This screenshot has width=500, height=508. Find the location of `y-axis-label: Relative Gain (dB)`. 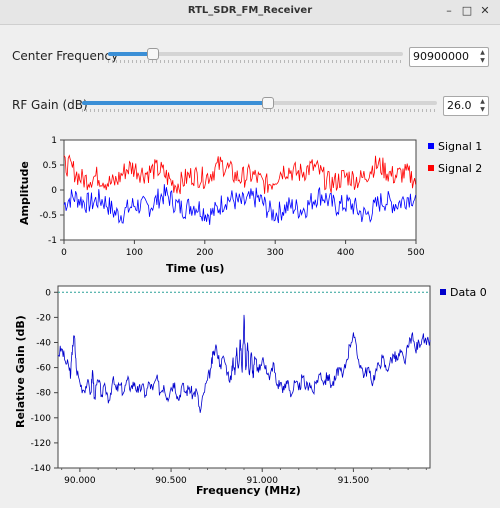

y-axis-label: Relative Gain (dB) is located at coordinates (20, 371).